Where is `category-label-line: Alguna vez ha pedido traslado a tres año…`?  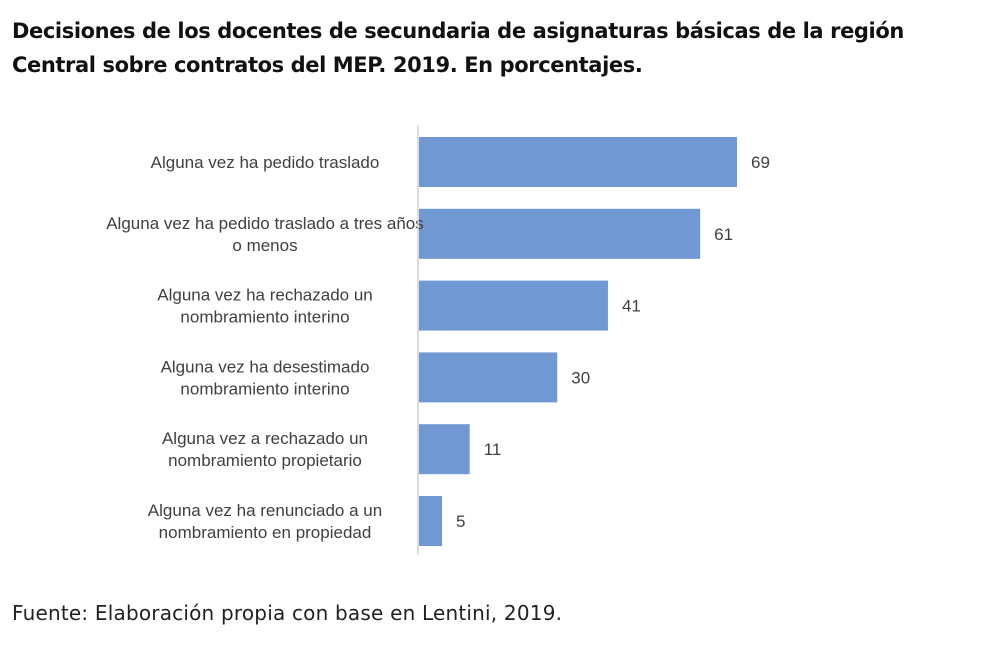 category-label-line: Alguna vez ha pedido traslado a tres año… is located at coordinates (265, 223).